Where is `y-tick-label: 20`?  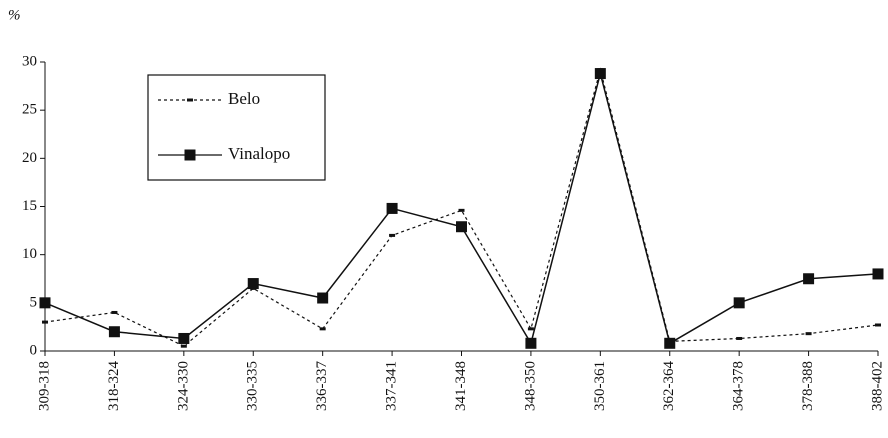 y-tick-label: 20 is located at coordinates (29, 158).